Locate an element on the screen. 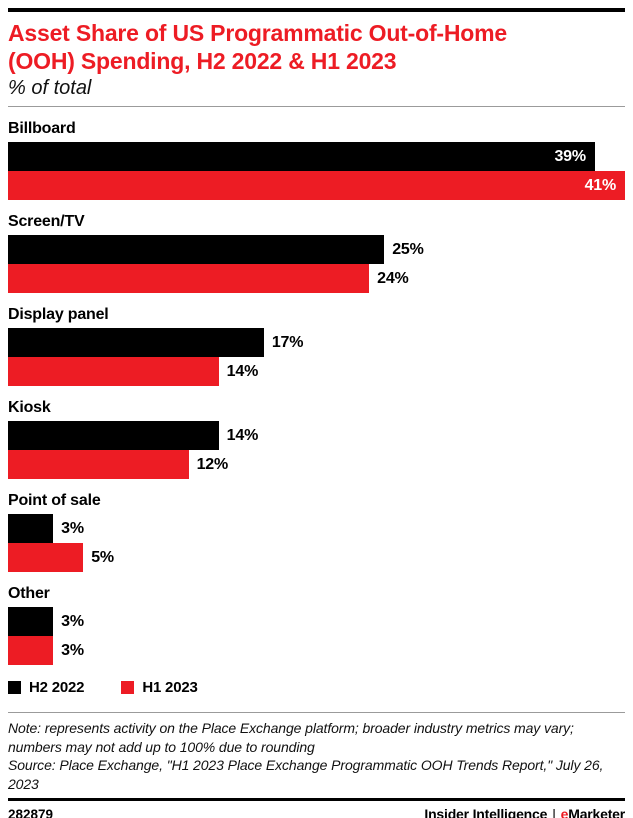 The height and width of the screenshot is (818, 633). category-label: Other is located at coordinates (29, 593).